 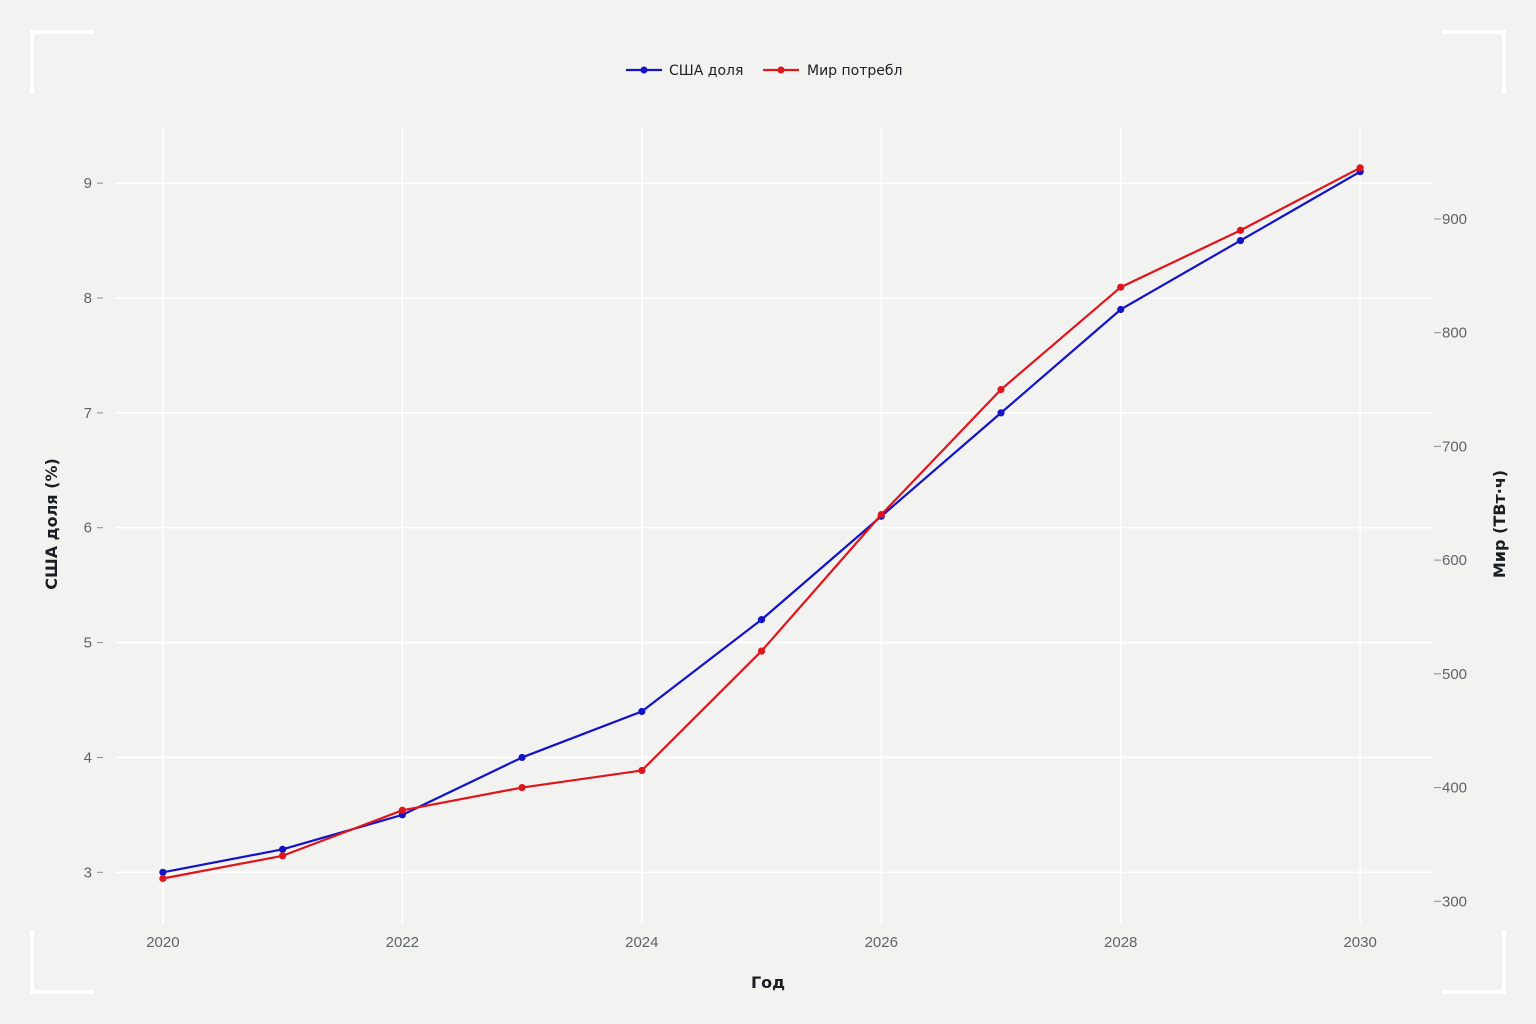 What do you see at coordinates (62, 62) in the screenshot?
I see `corner-top-left` at bounding box center [62, 62].